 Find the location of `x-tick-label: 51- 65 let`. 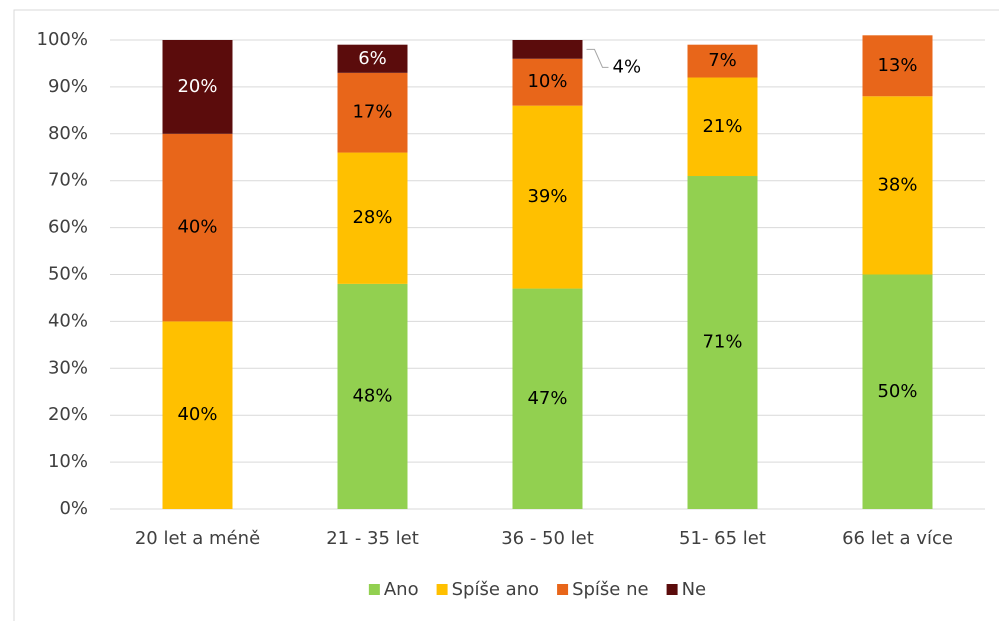

x-tick-label: 51- 65 let is located at coordinates (722, 538).